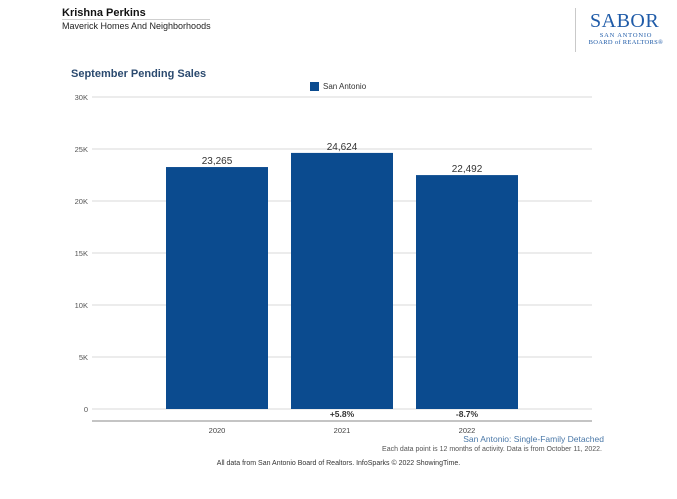 This screenshot has width=677, height=499. Describe the element at coordinates (217, 288) in the screenshot. I see `bar-2020` at that location.